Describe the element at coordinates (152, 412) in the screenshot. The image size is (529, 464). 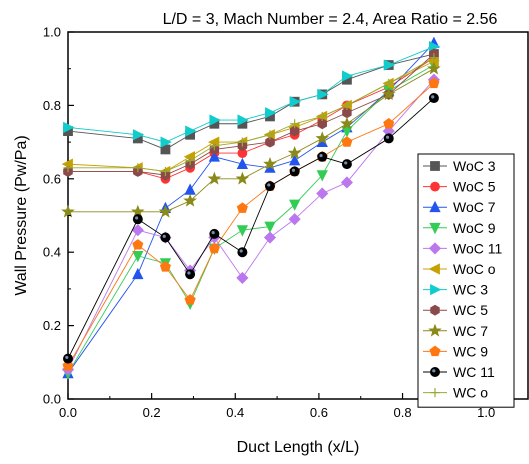
I see `x-tick-label: 0.2` at that location.